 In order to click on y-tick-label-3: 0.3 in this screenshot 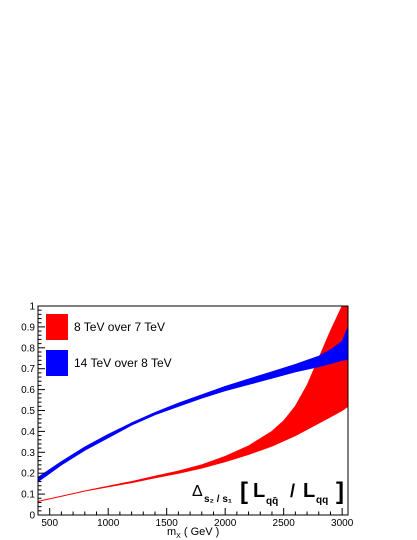, I will do `click(28, 453)`.